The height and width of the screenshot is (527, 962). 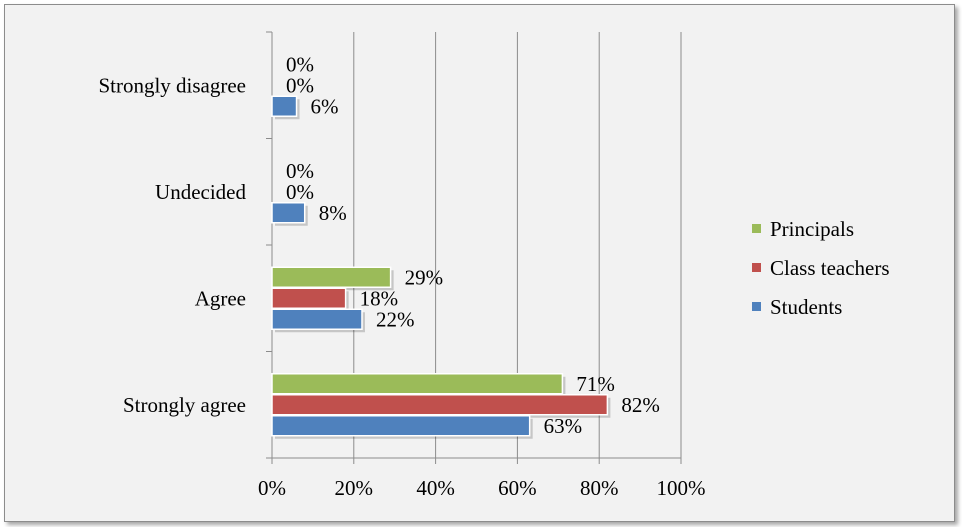 I want to click on data-label: 8%, so click(x=333, y=213).